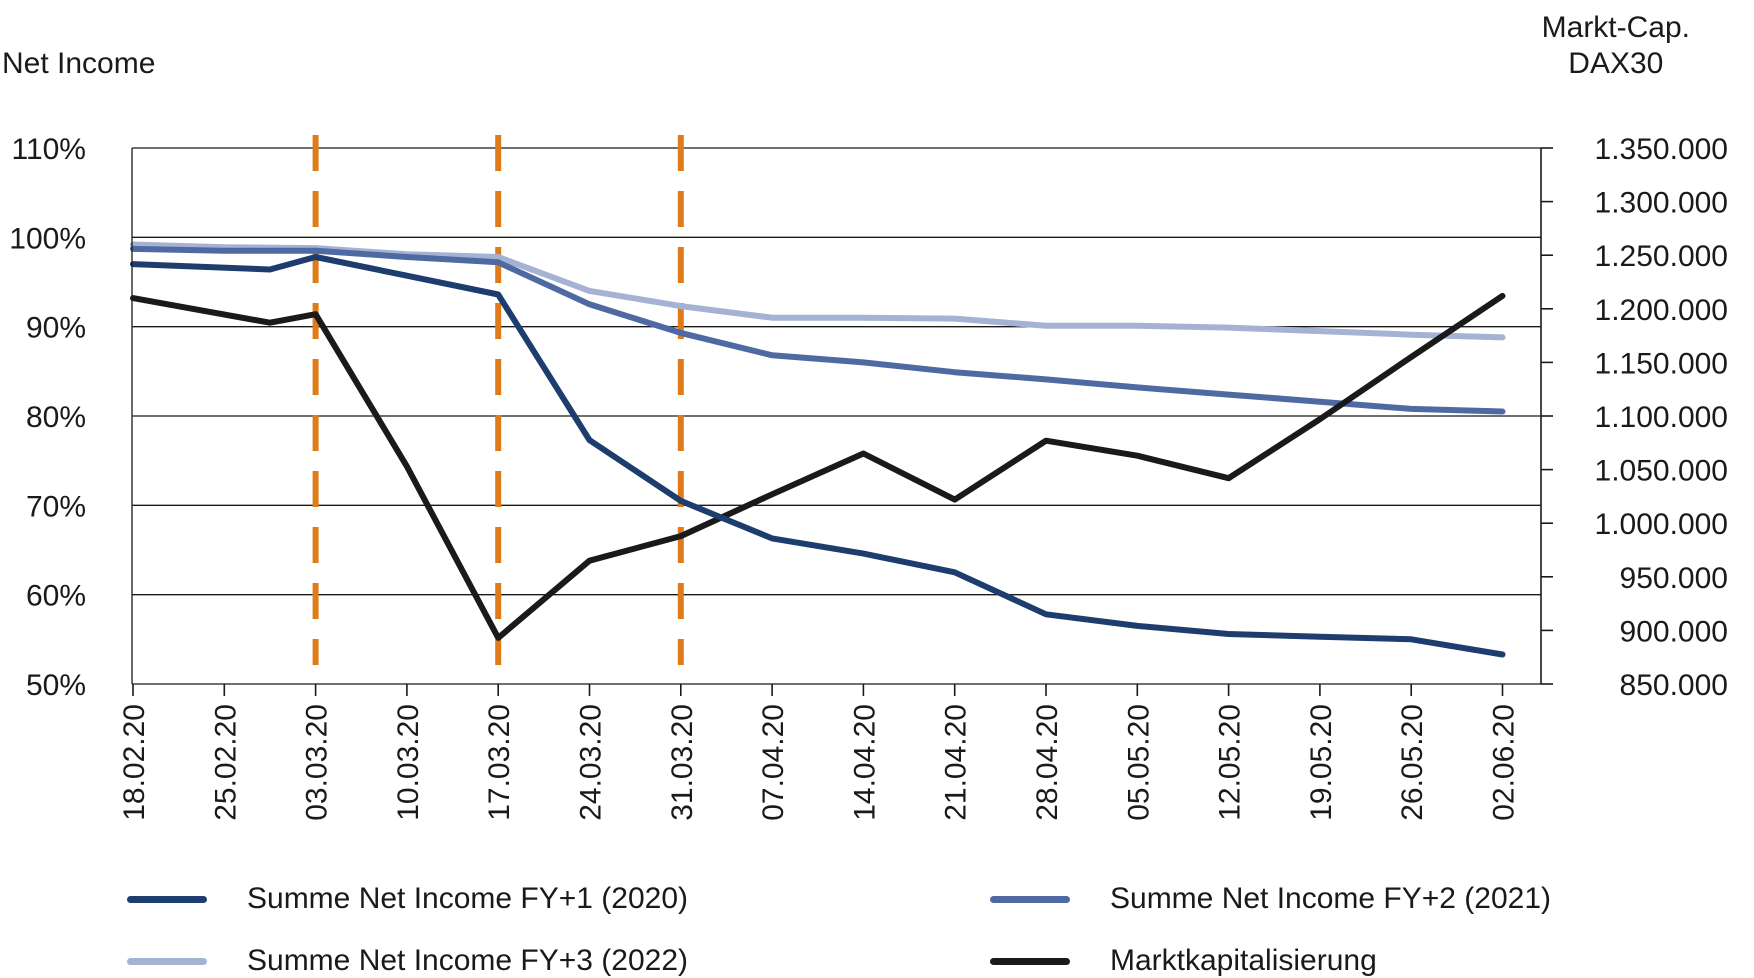 This screenshot has width=1754, height=978. What do you see at coordinates (1674, 631) in the screenshot?
I see `right-tick-label: 900.000` at bounding box center [1674, 631].